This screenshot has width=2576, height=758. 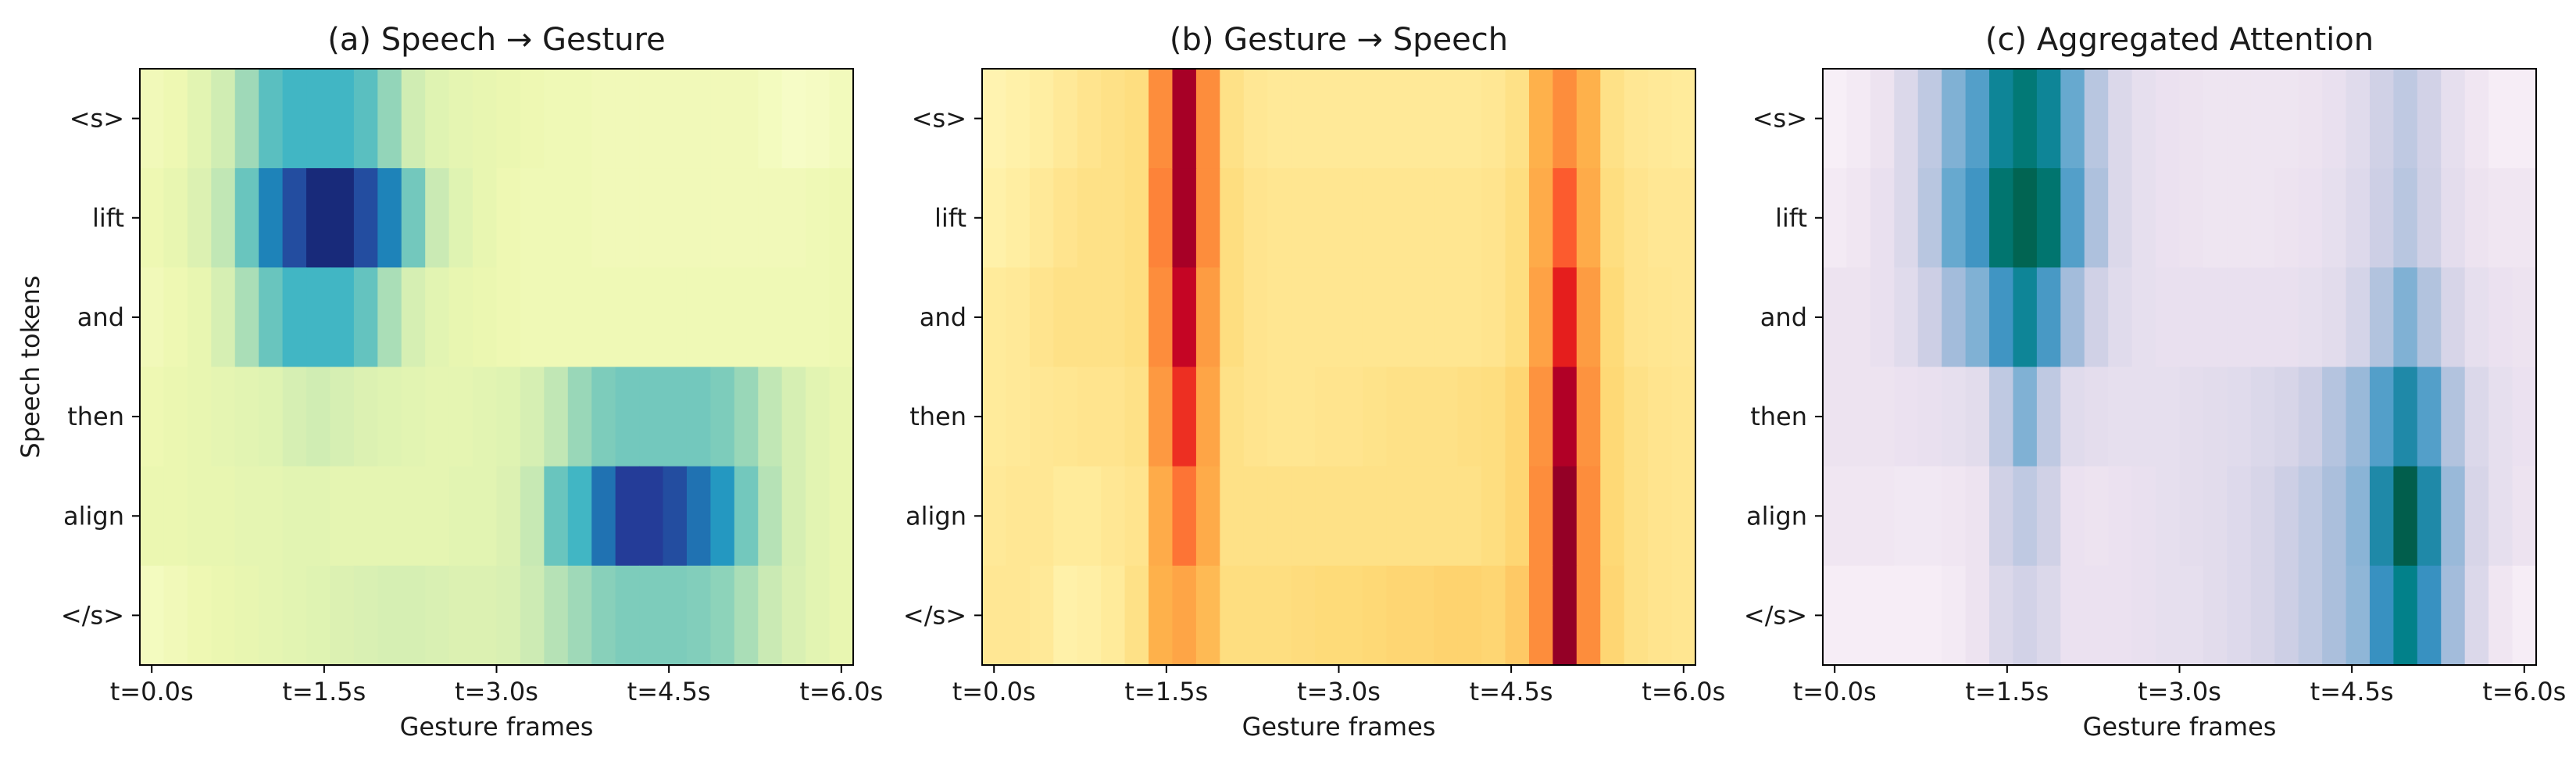 I want to click on x-axis-label: Gesture frames, so click(x=2180, y=727).